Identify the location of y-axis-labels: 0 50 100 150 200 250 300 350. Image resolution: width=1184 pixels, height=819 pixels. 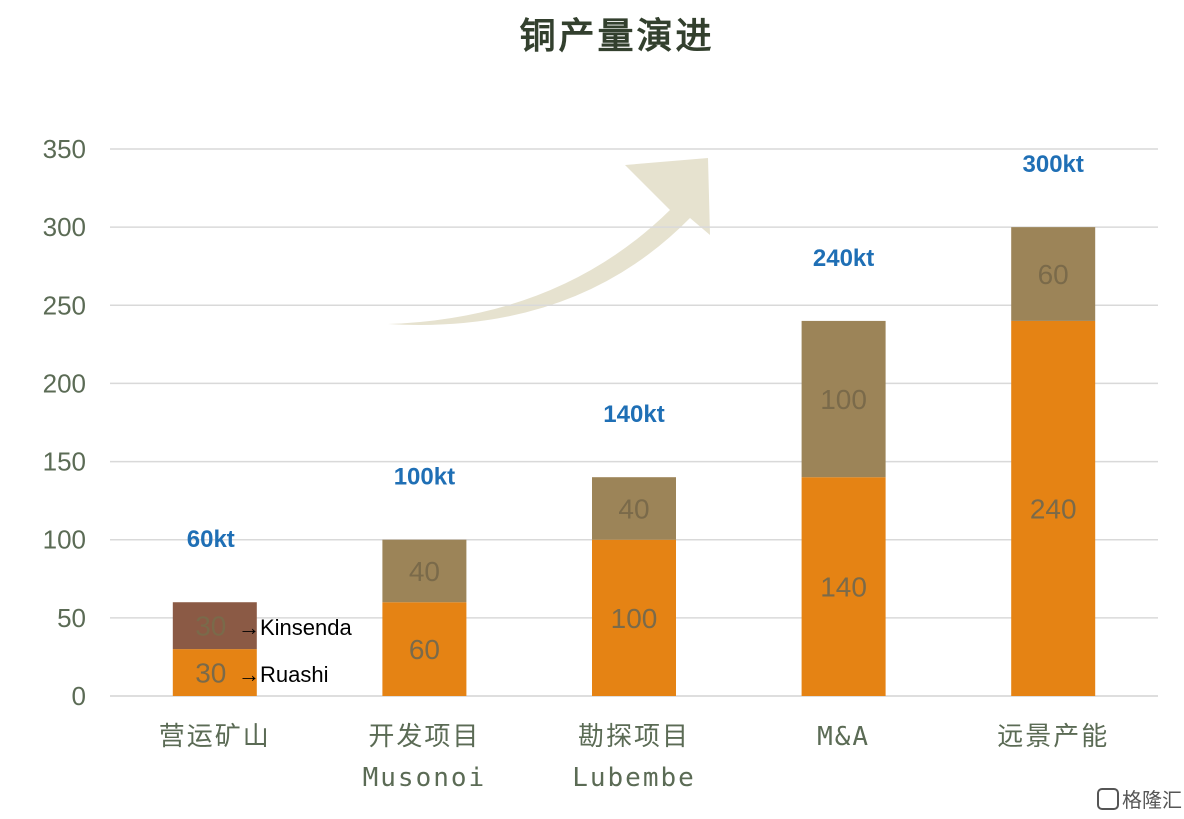
(64, 422).